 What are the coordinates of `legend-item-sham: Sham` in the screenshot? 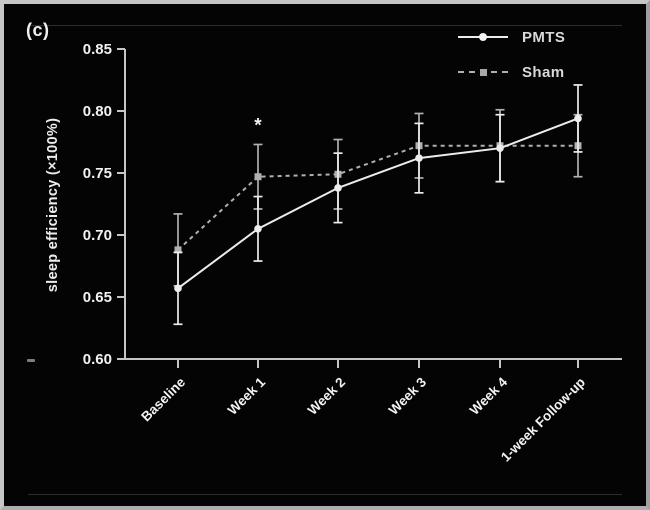 It's located at (511, 72).